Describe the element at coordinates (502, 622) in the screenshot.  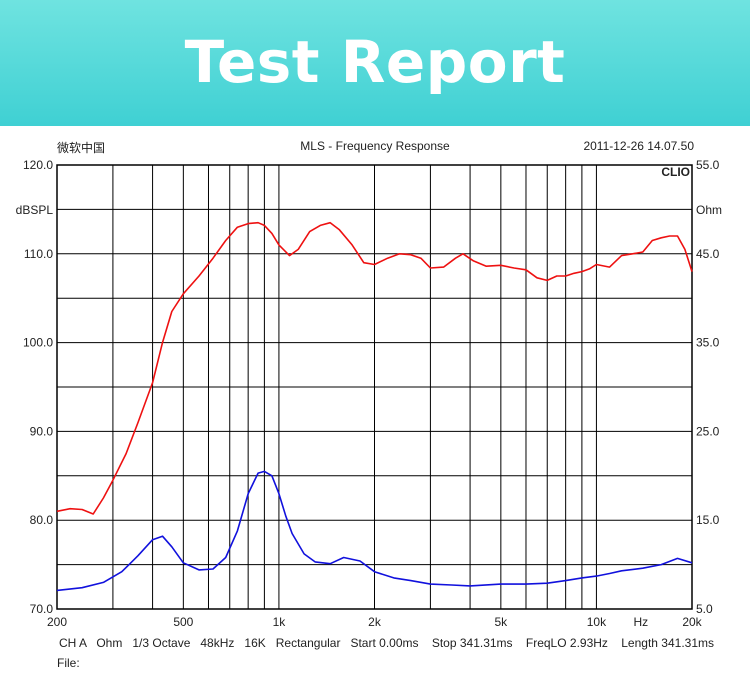
I see `x-tick-label: 5k` at that location.